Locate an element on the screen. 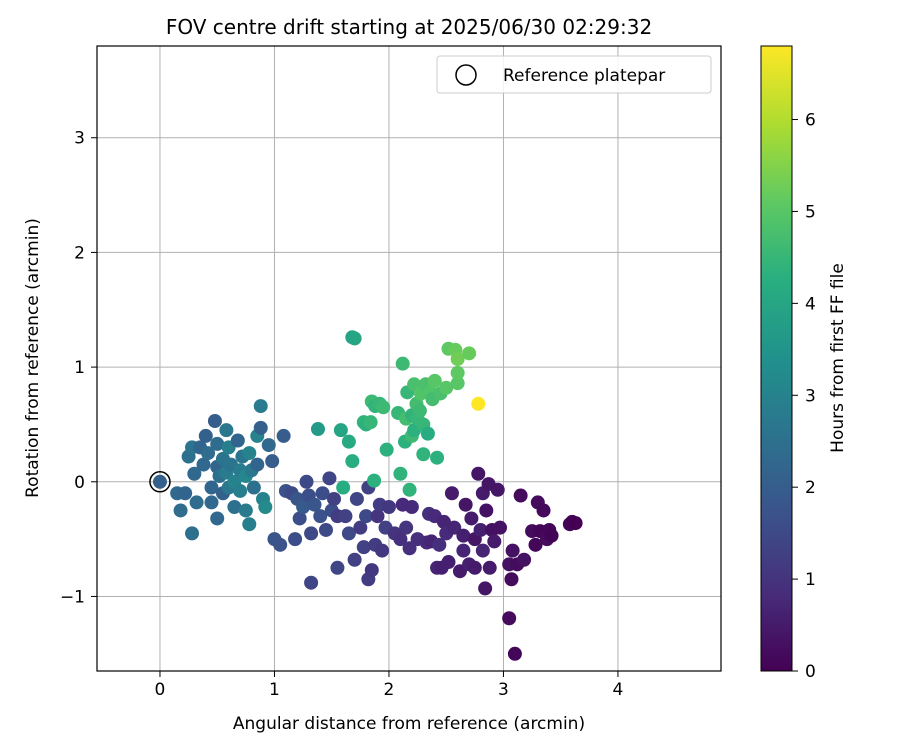 This screenshot has height=750, width=900. x-tick-label: 4 is located at coordinates (618, 690).